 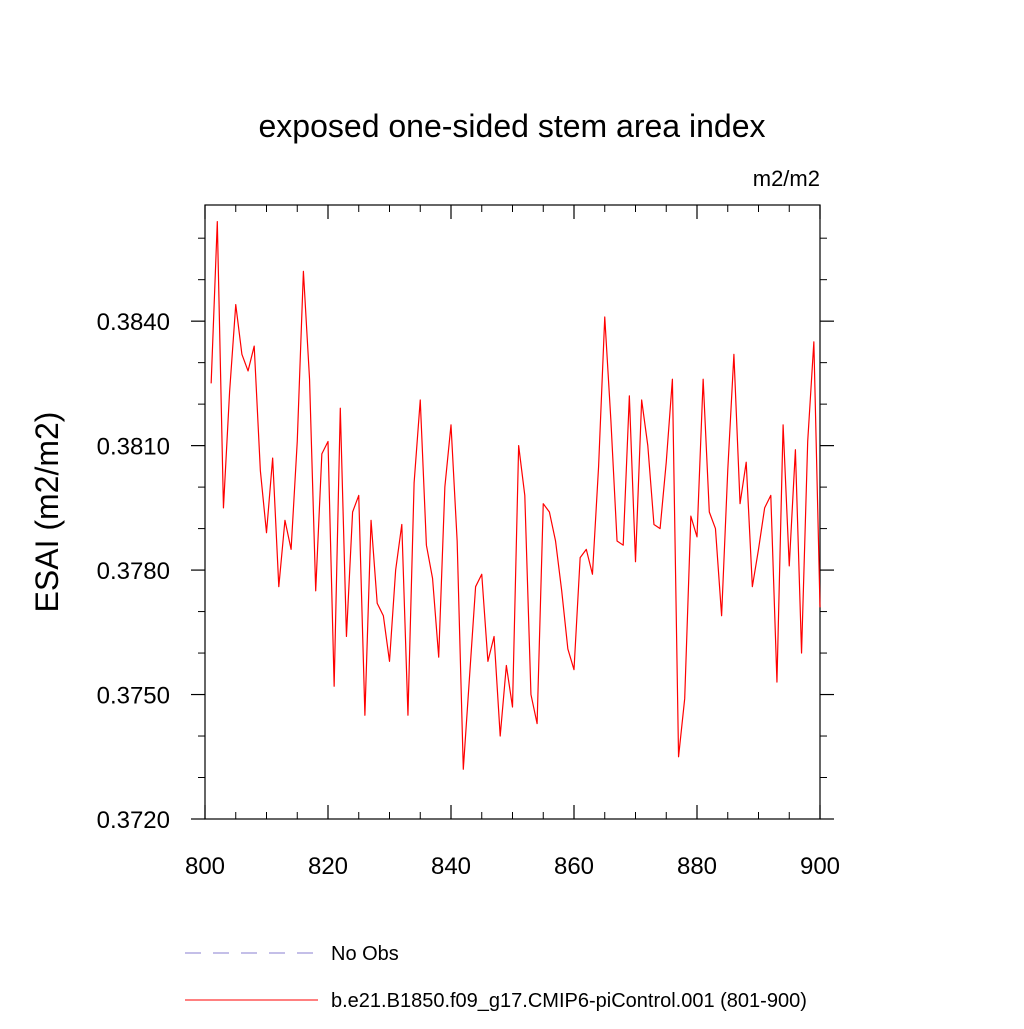 What do you see at coordinates (133, 571) in the screenshot?
I see `y-tick-label: 0.3780` at bounding box center [133, 571].